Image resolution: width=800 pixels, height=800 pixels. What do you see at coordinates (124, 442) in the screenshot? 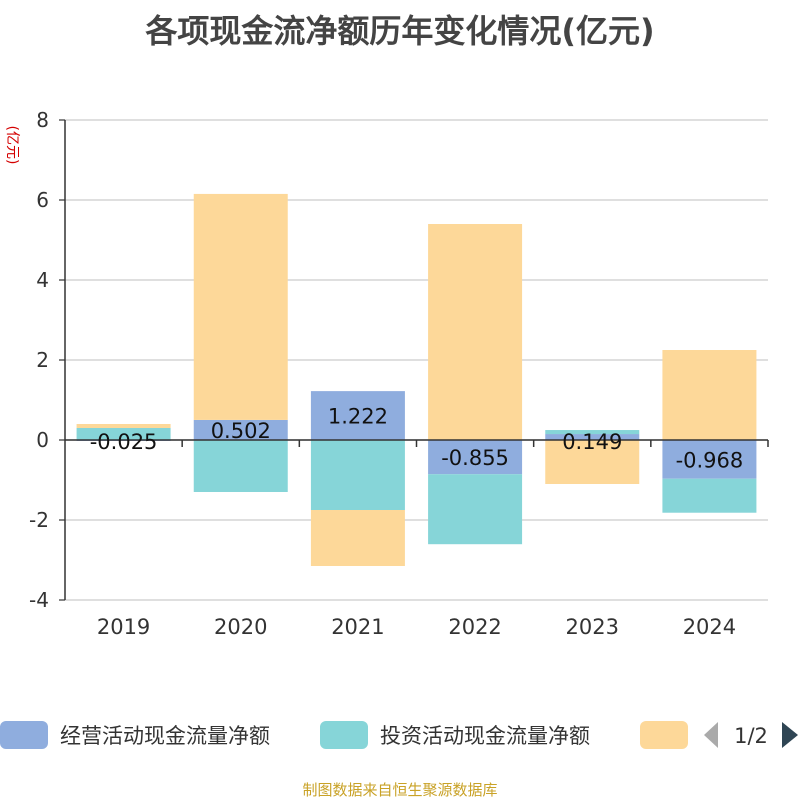
I see `data-label: -0.025` at bounding box center [124, 442].